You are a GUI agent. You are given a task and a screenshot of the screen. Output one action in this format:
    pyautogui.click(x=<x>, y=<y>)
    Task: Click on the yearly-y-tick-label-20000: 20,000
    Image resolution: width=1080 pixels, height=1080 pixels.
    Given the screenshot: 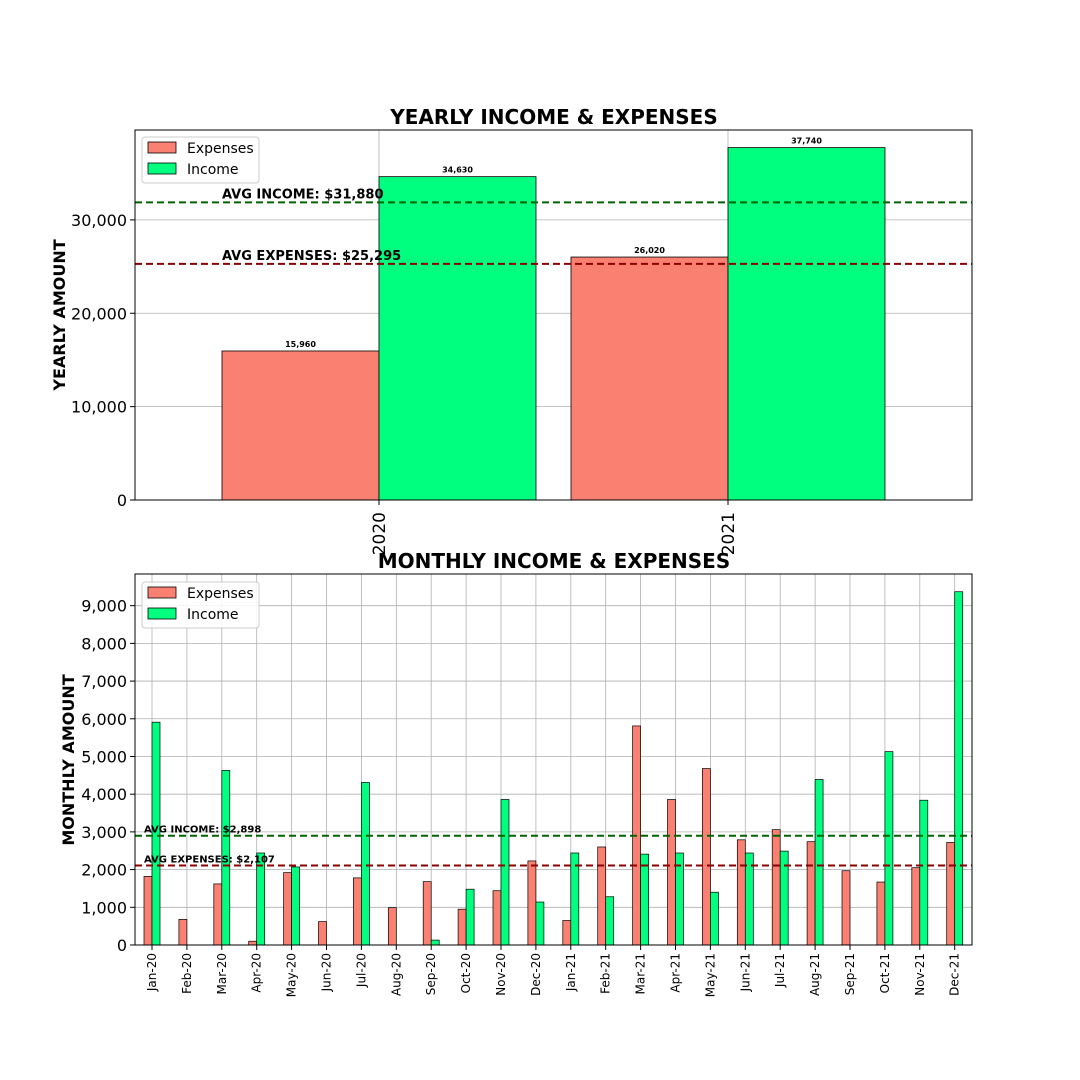 What is the action you would take?
    pyautogui.click(x=99, y=313)
    